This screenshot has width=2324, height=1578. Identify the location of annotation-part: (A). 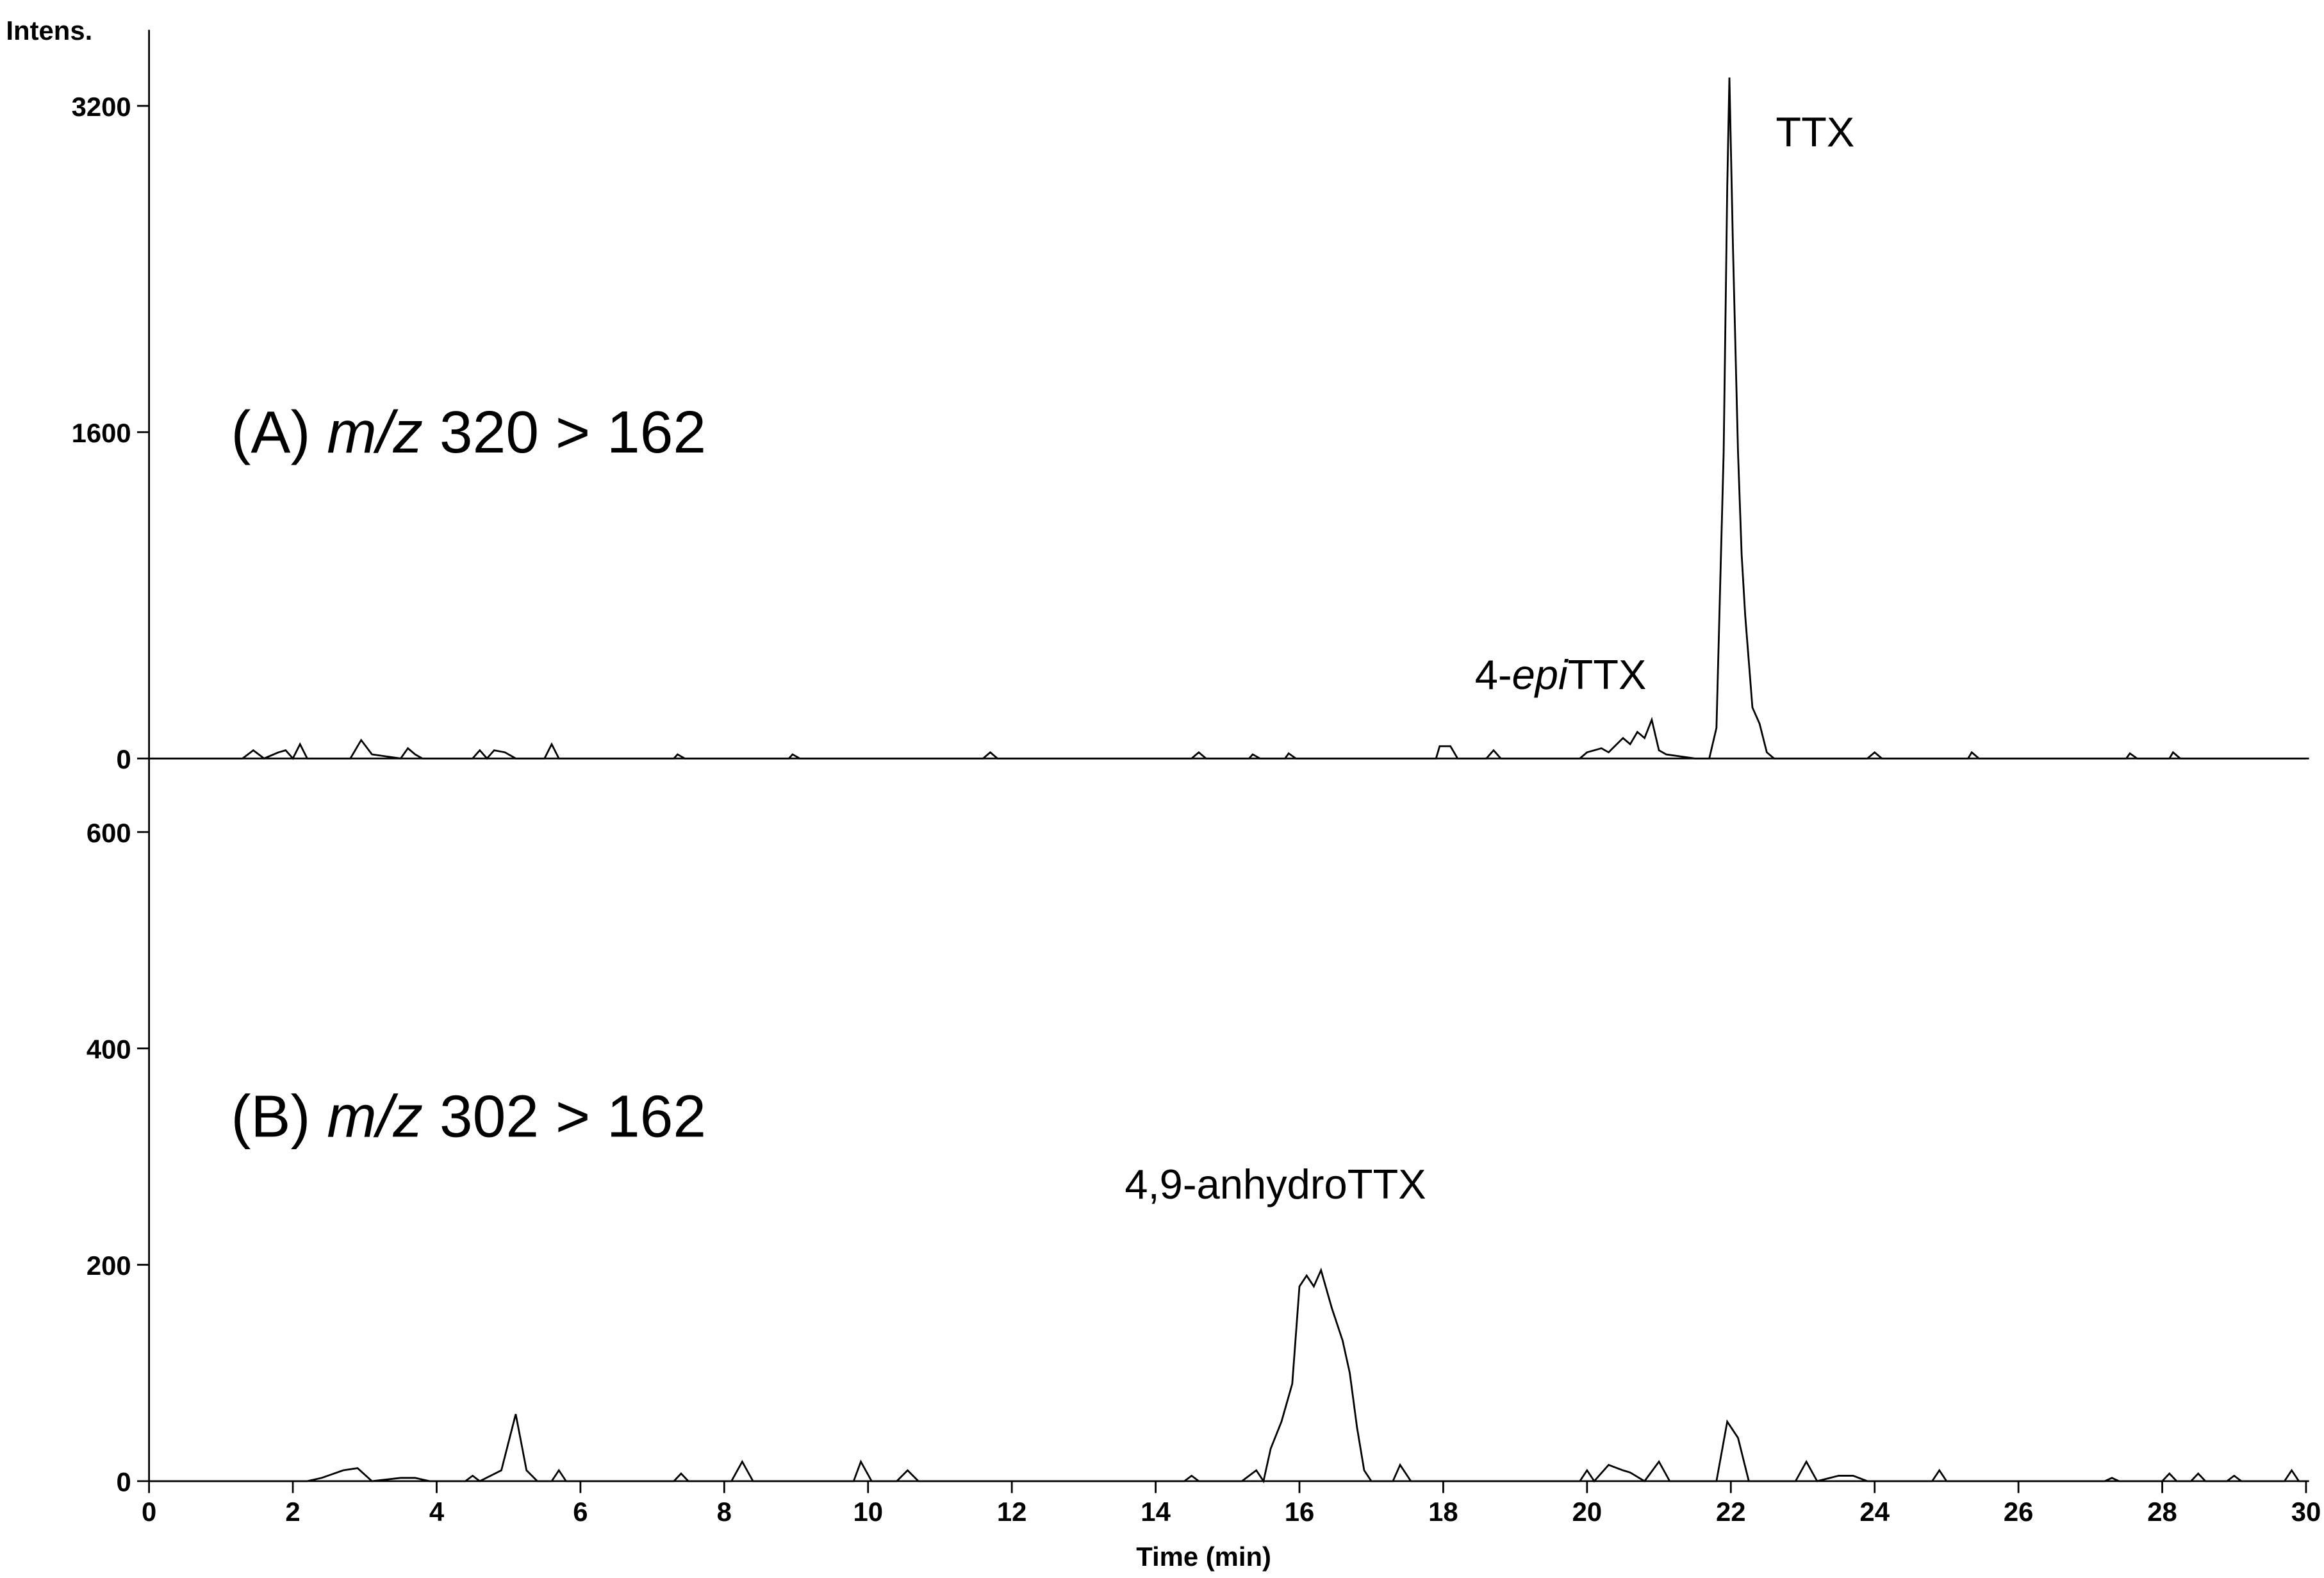
(279, 432).